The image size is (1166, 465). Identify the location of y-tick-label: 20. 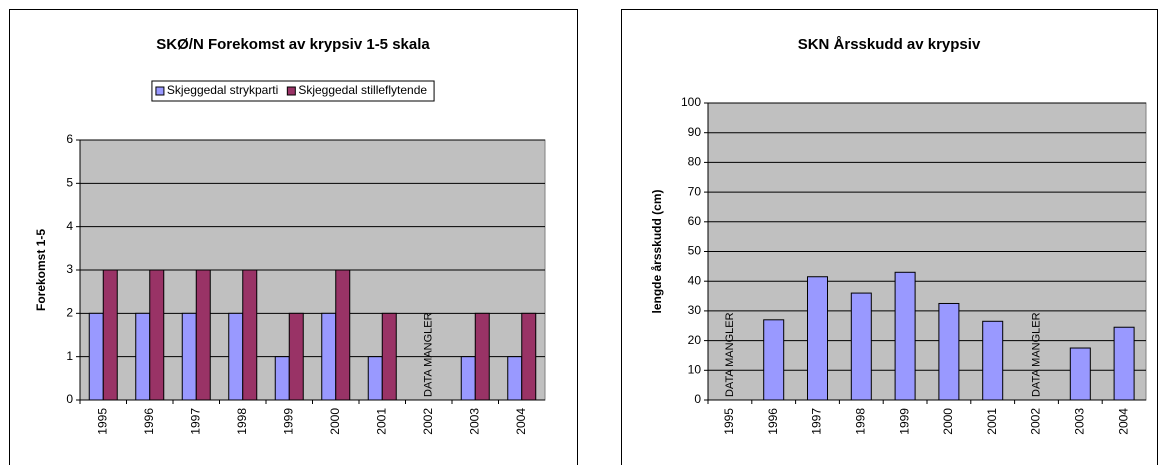
(695, 340).